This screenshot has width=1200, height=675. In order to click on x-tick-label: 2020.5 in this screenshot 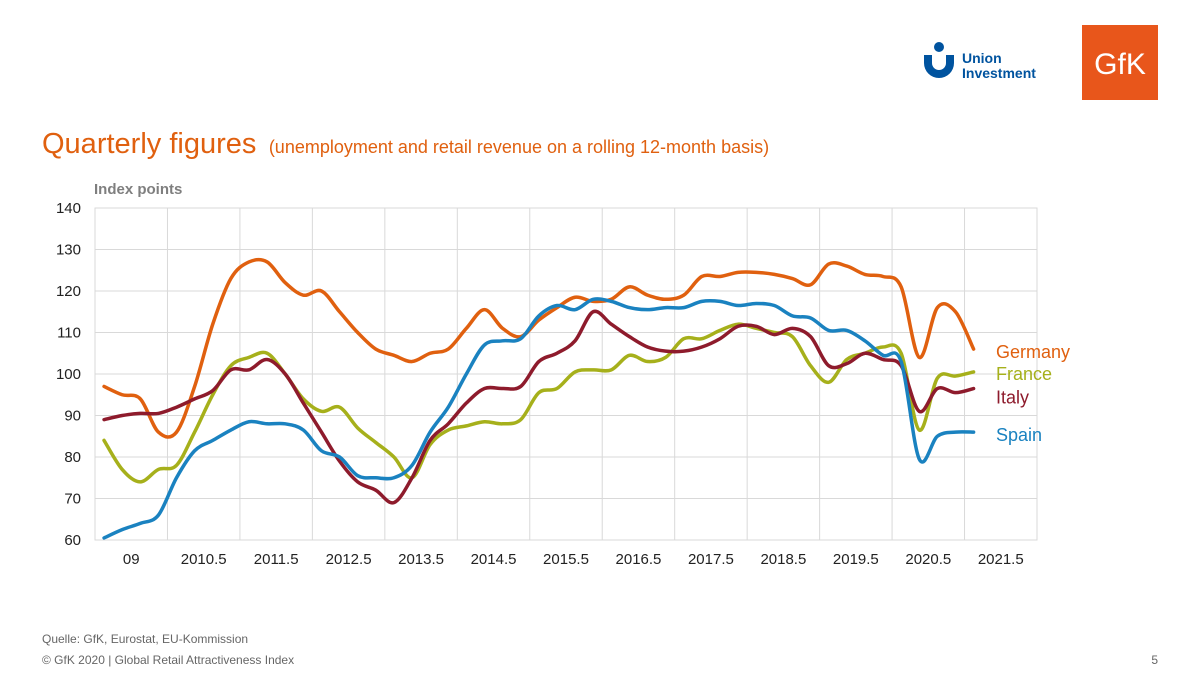, I will do `click(928, 559)`.